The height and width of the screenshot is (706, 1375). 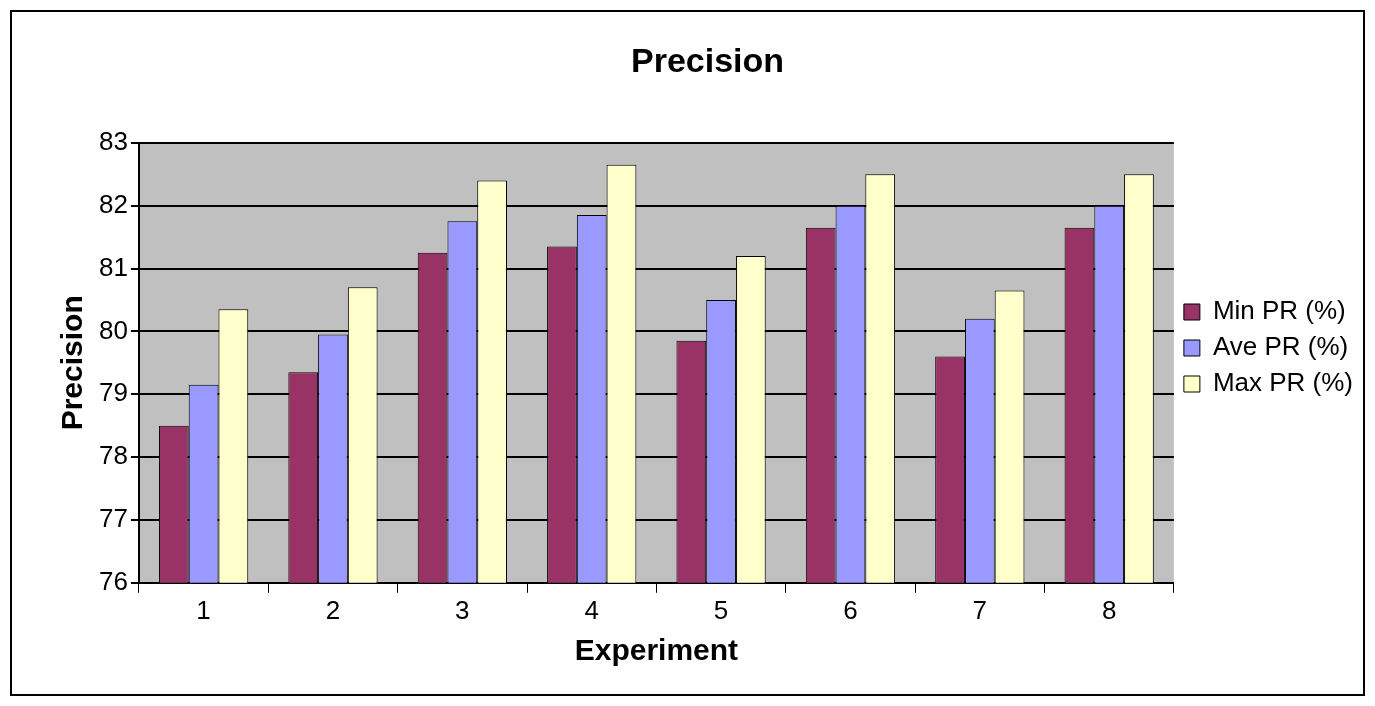 I want to click on y-tick-label: 77, so click(x=113, y=518).